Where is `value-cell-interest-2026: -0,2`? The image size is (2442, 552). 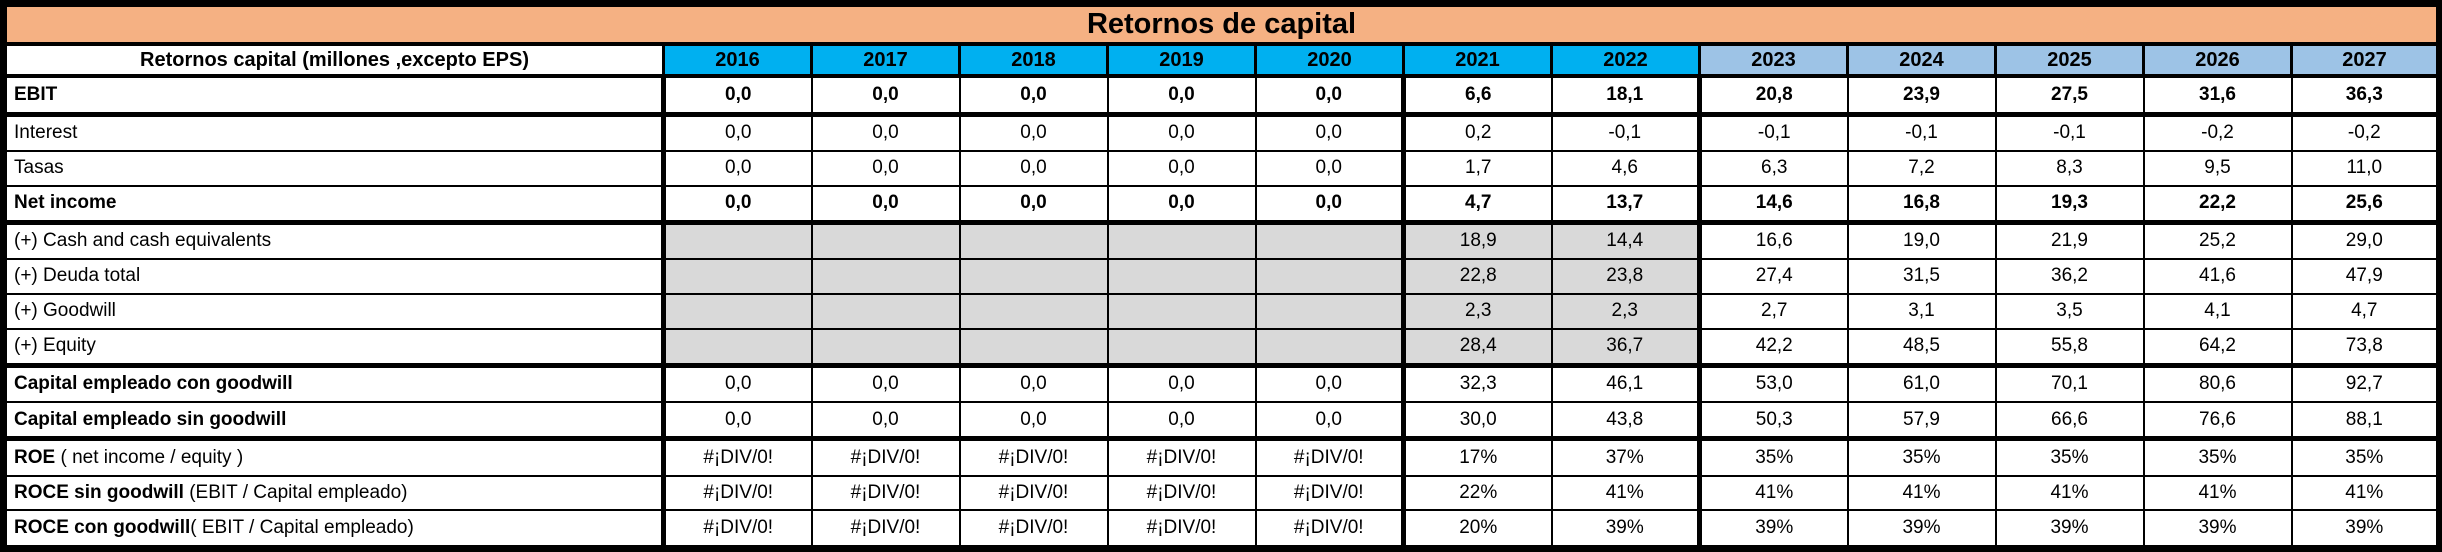
value-cell-interest-2026: -0,2 is located at coordinates (2217, 132).